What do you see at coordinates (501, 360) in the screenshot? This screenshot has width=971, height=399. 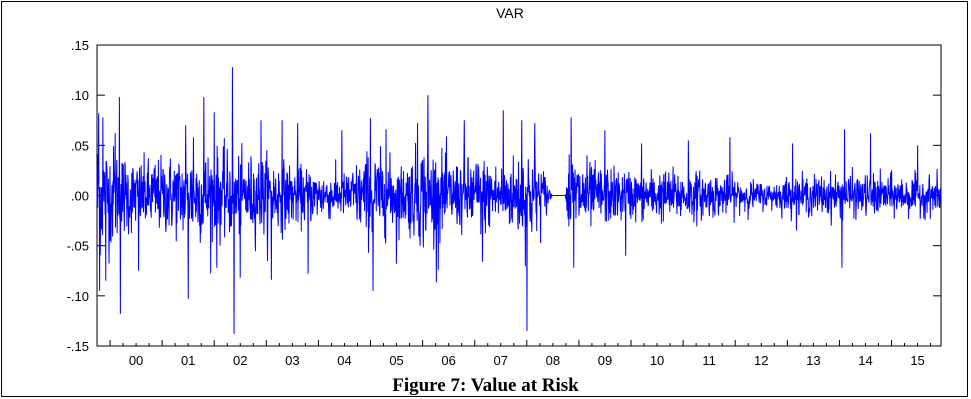 I see `x-tick-label: 07` at bounding box center [501, 360].